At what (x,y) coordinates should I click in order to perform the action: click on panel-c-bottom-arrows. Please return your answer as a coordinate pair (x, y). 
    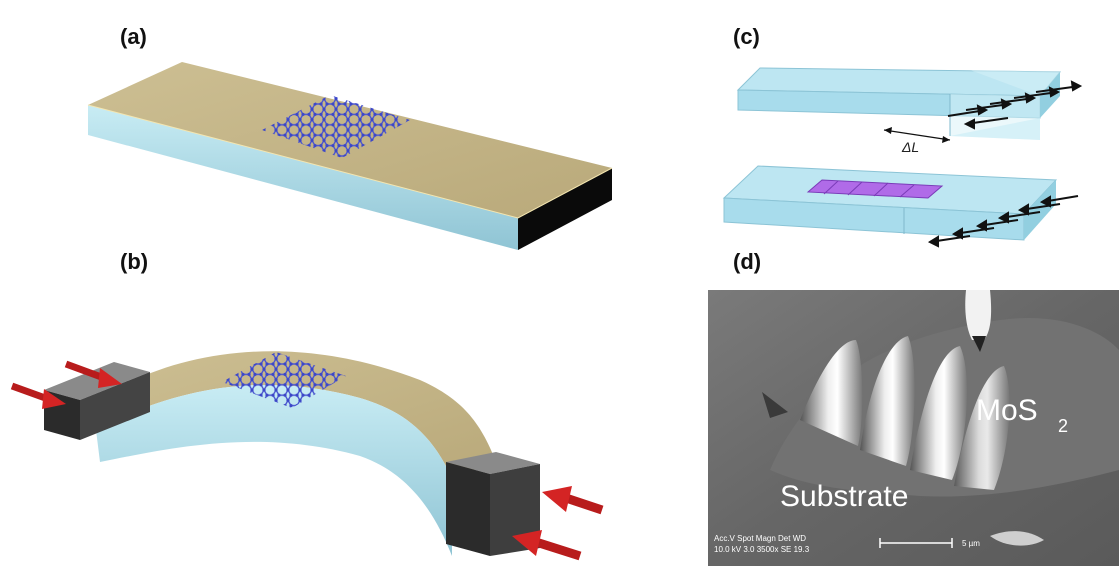
    Looking at the image, I should click on (1003, 221).